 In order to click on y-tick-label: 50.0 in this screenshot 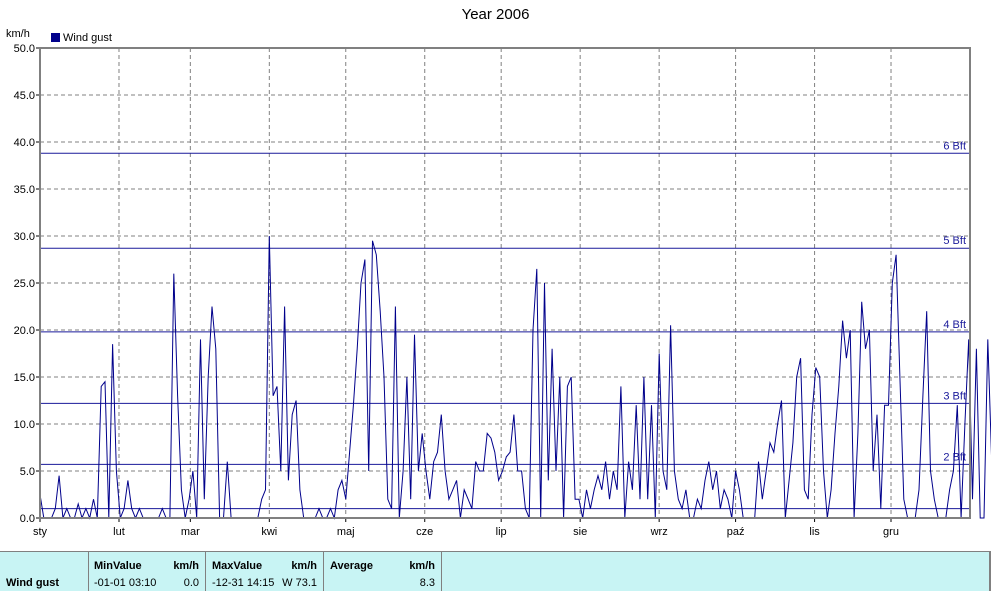, I will do `click(24, 49)`.